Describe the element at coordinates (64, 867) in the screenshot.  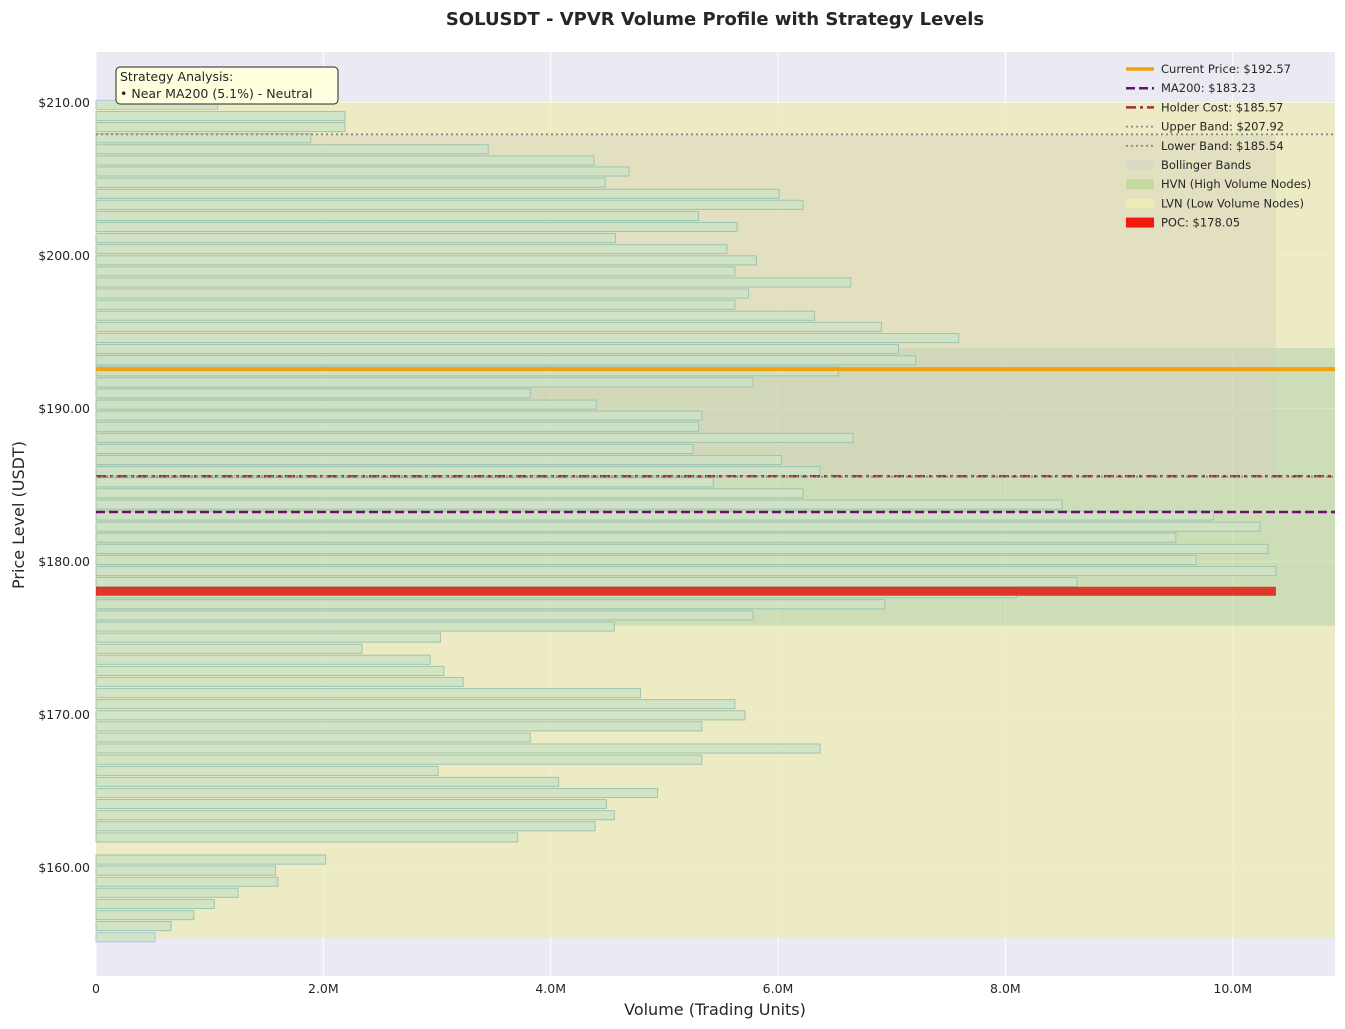
I see `y-tick-label: $160.00` at that location.